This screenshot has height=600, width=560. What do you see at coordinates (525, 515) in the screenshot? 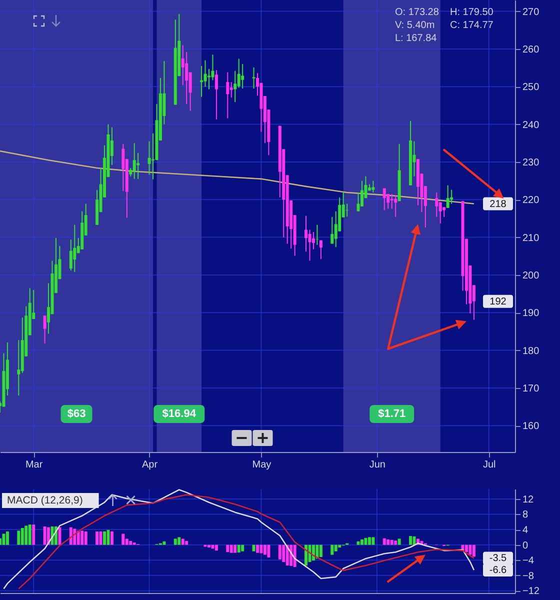
I see `y-tick-label: 8` at bounding box center [525, 515].